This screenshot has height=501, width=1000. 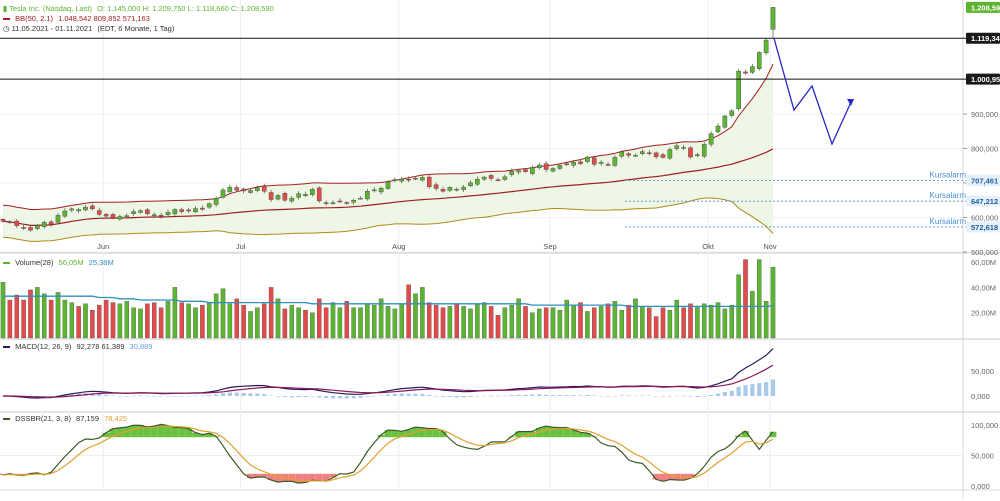 What do you see at coordinates (6, 419) in the screenshot?
I see `dss-icon` at bounding box center [6, 419].